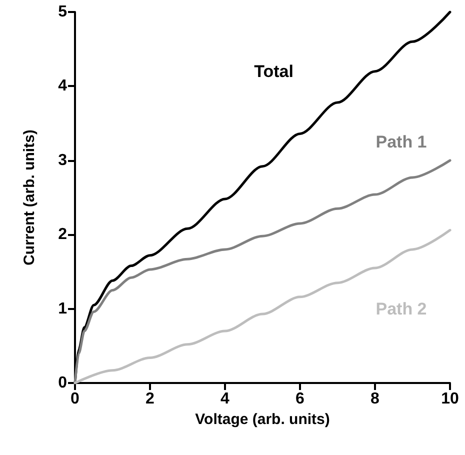 The height and width of the screenshot is (455, 465). What do you see at coordinates (150, 399) in the screenshot?
I see `x-tick-label: 2` at bounding box center [150, 399].